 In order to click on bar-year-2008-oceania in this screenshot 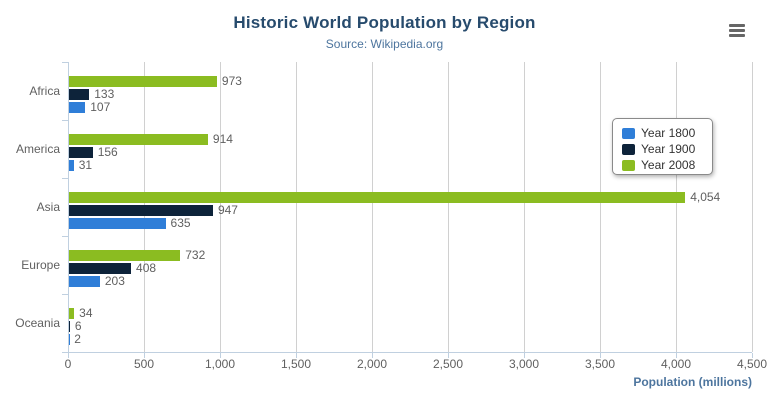, I will do `click(72, 313)`.